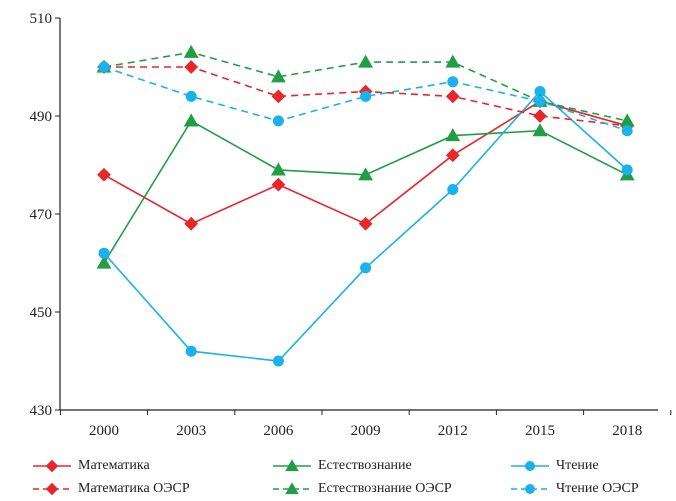 The height and width of the screenshot is (501, 676). Describe the element at coordinates (597, 488) in the screenshot. I see `legend-label: Чтение ОЭСР` at that location.